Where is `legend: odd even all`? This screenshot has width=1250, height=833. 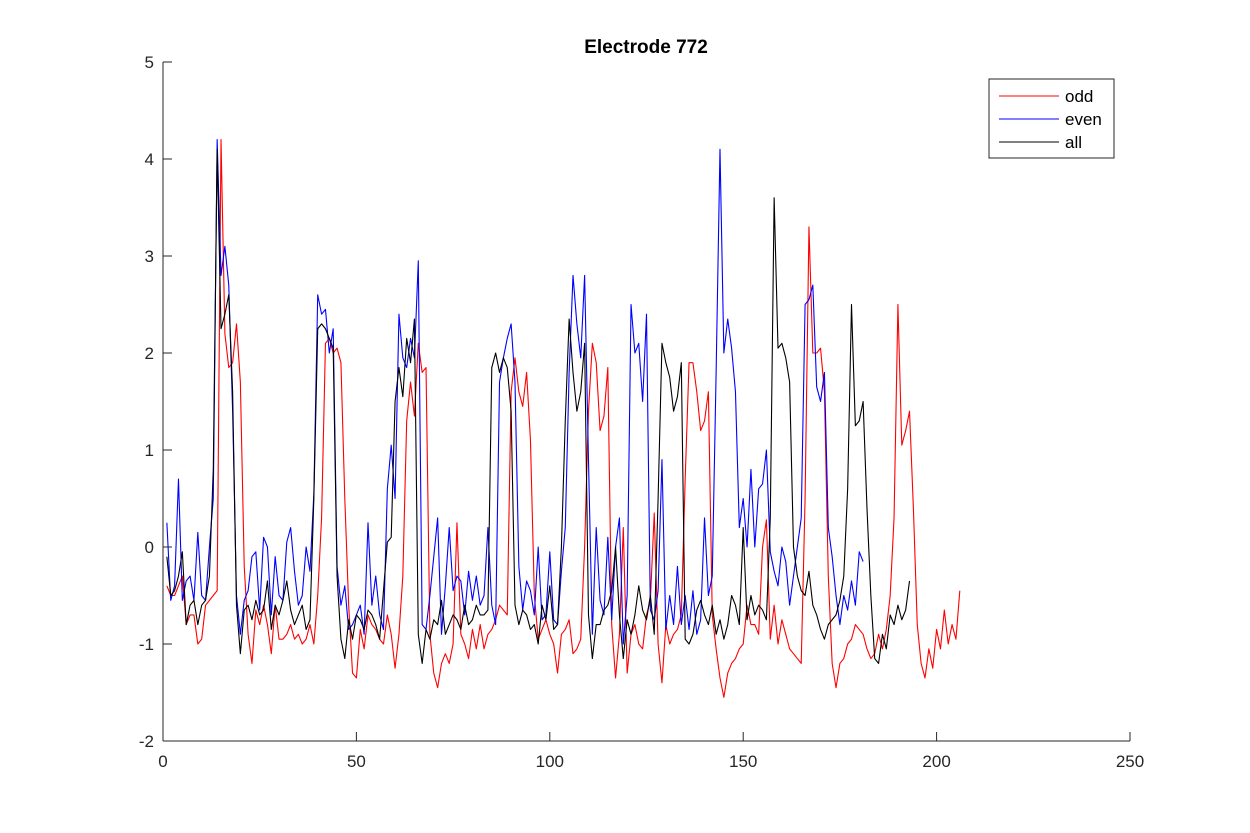 legend: odd even all is located at coordinates (1051, 118).